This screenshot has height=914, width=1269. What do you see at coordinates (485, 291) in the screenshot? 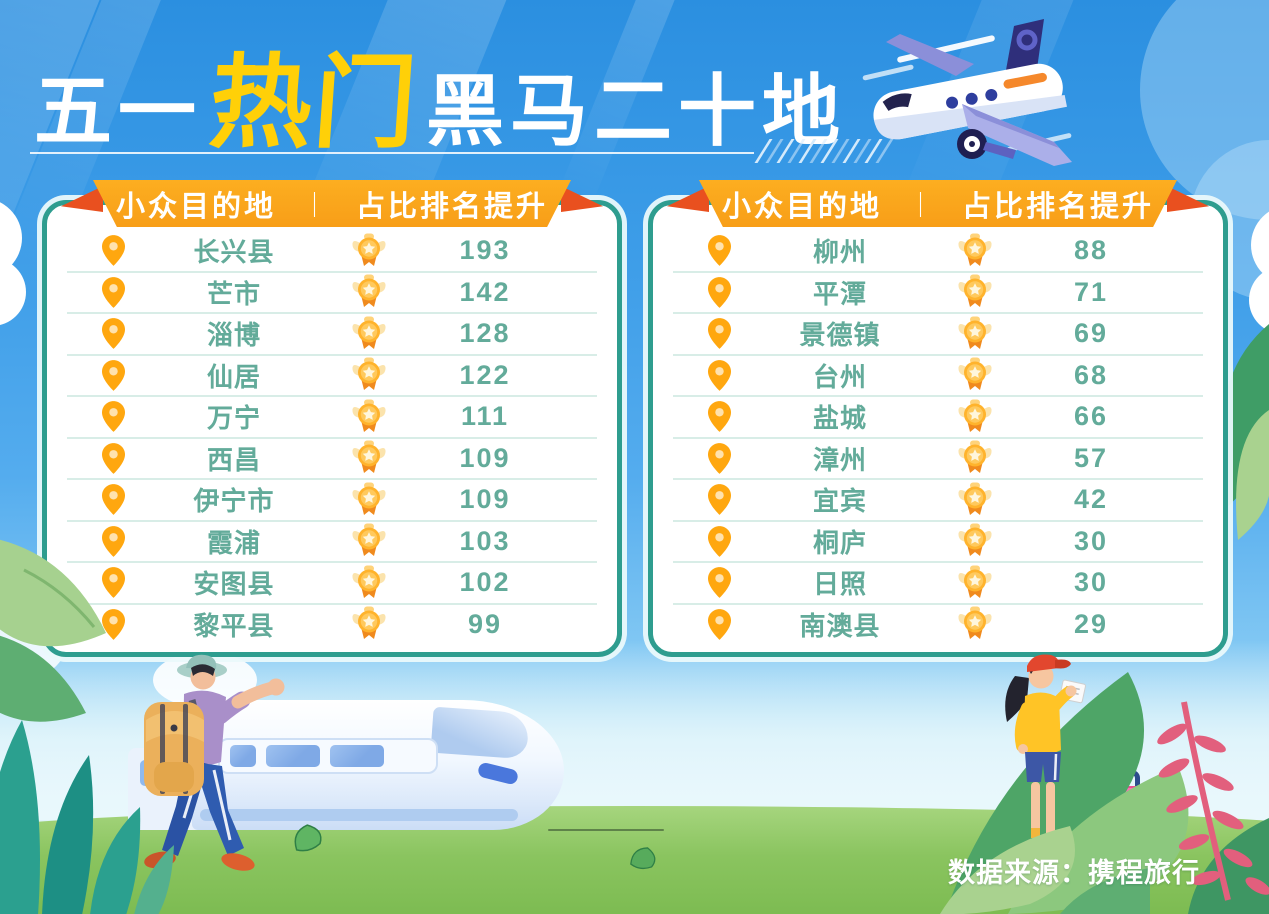
I see `rank-value: 142` at bounding box center [485, 291].